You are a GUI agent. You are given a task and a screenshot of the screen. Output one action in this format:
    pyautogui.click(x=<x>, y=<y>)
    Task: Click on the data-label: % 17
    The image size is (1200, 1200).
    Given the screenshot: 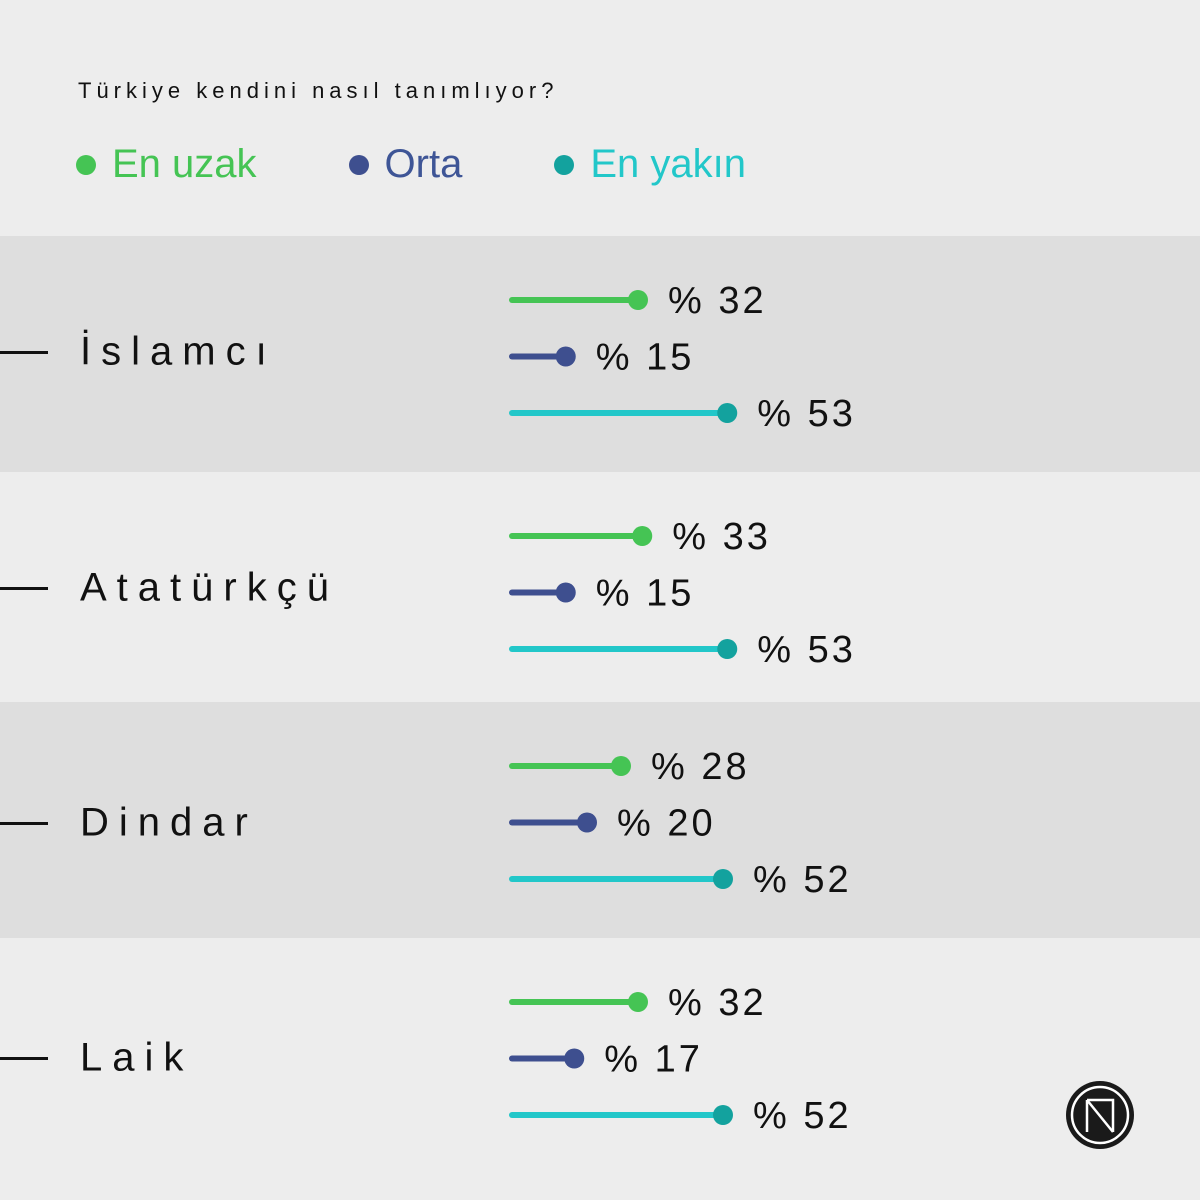 What is the action you would take?
    pyautogui.click(x=653, y=1060)
    